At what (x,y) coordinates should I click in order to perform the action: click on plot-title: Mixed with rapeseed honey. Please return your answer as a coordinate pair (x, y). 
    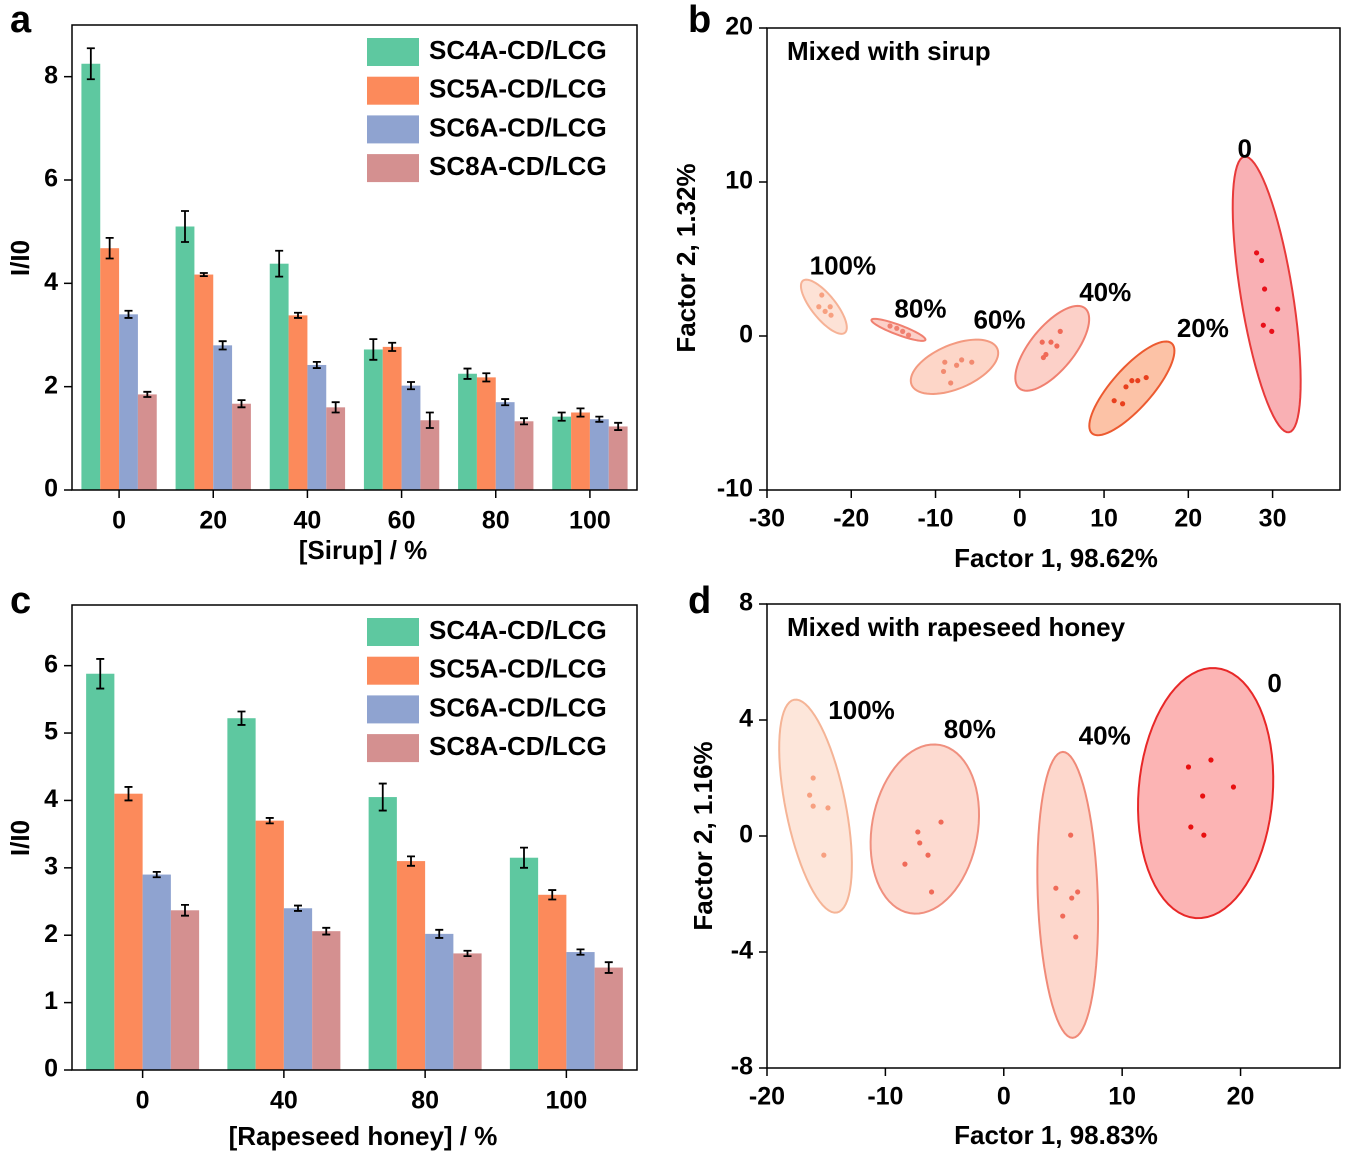
    Looking at the image, I should click on (956, 627).